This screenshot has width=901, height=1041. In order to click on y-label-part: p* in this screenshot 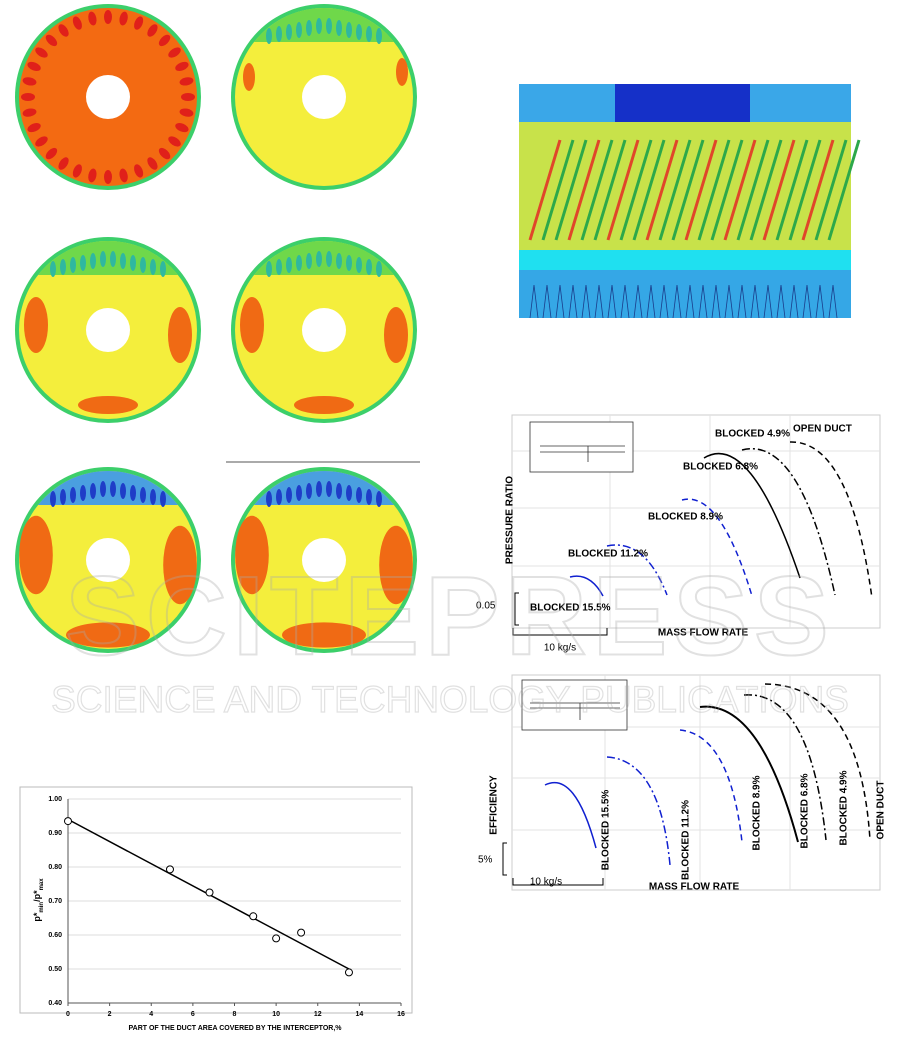, I will do `click(37, 916)`.